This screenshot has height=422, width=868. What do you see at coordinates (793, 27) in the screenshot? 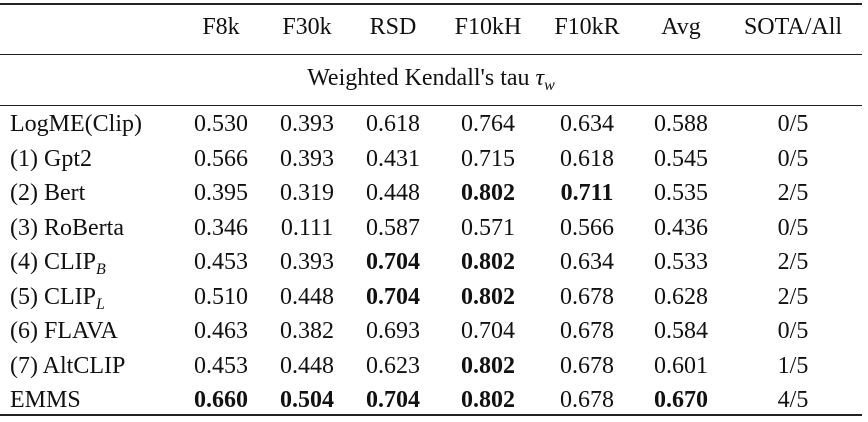
I see `header-sota-all: SOTA/All` at bounding box center [793, 27].